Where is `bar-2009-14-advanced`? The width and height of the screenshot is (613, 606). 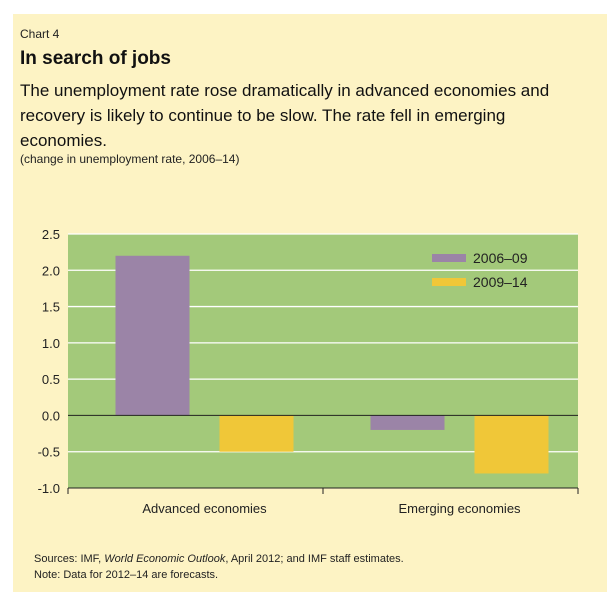
bar-2009-14-advanced is located at coordinates (256, 433).